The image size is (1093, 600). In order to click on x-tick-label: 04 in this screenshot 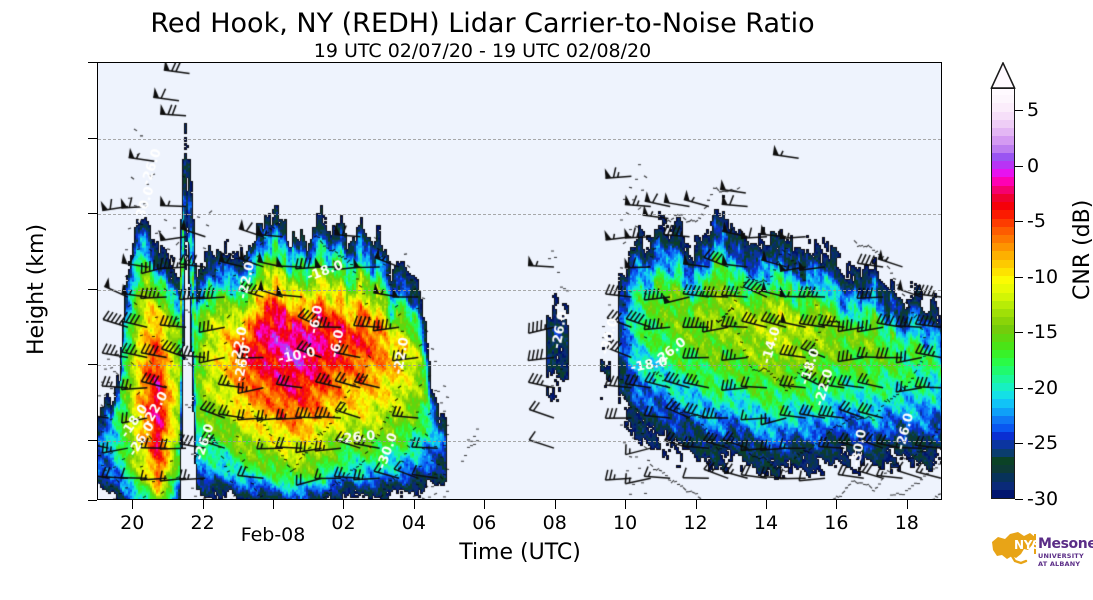, I will do `click(413, 523)`.